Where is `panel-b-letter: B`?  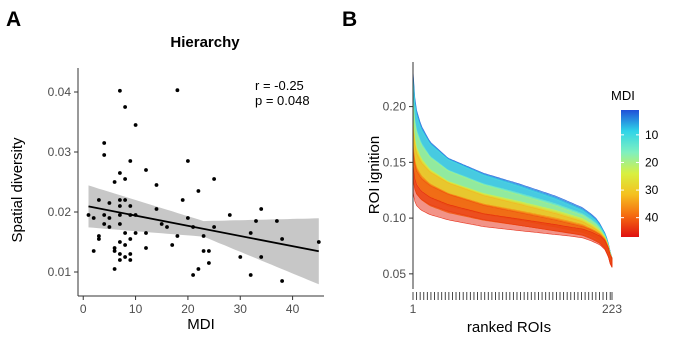 panel-b-letter: B is located at coordinates (349, 19).